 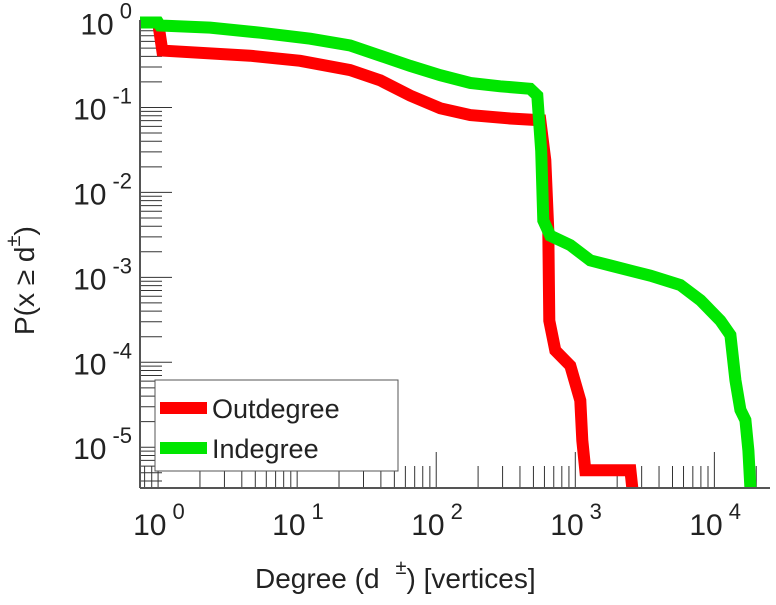 What do you see at coordinates (102, 444) in the screenshot?
I see `y-tick-label: 10 -5` at bounding box center [102, 444].